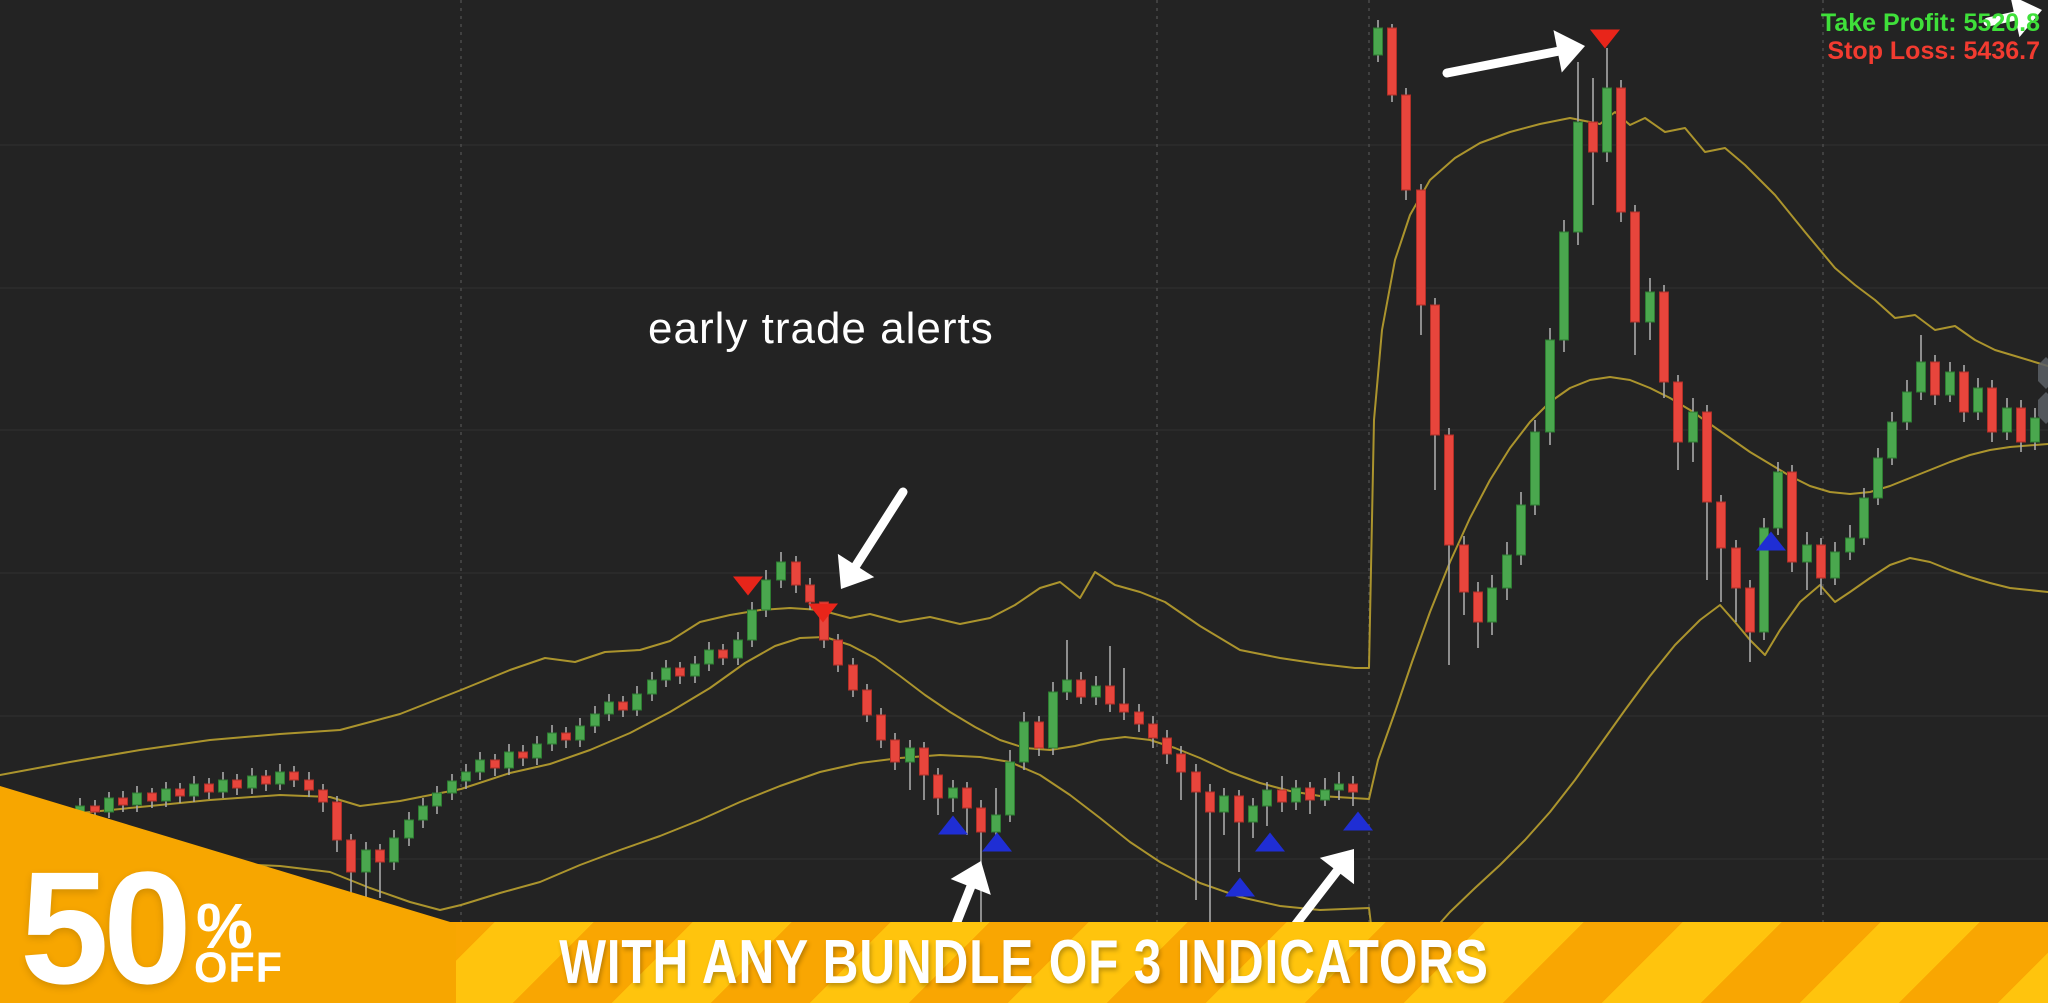  Describe the element at coordinates (2043, 390) in the screenshot. I see `price-scale-handle-icon` at that location.